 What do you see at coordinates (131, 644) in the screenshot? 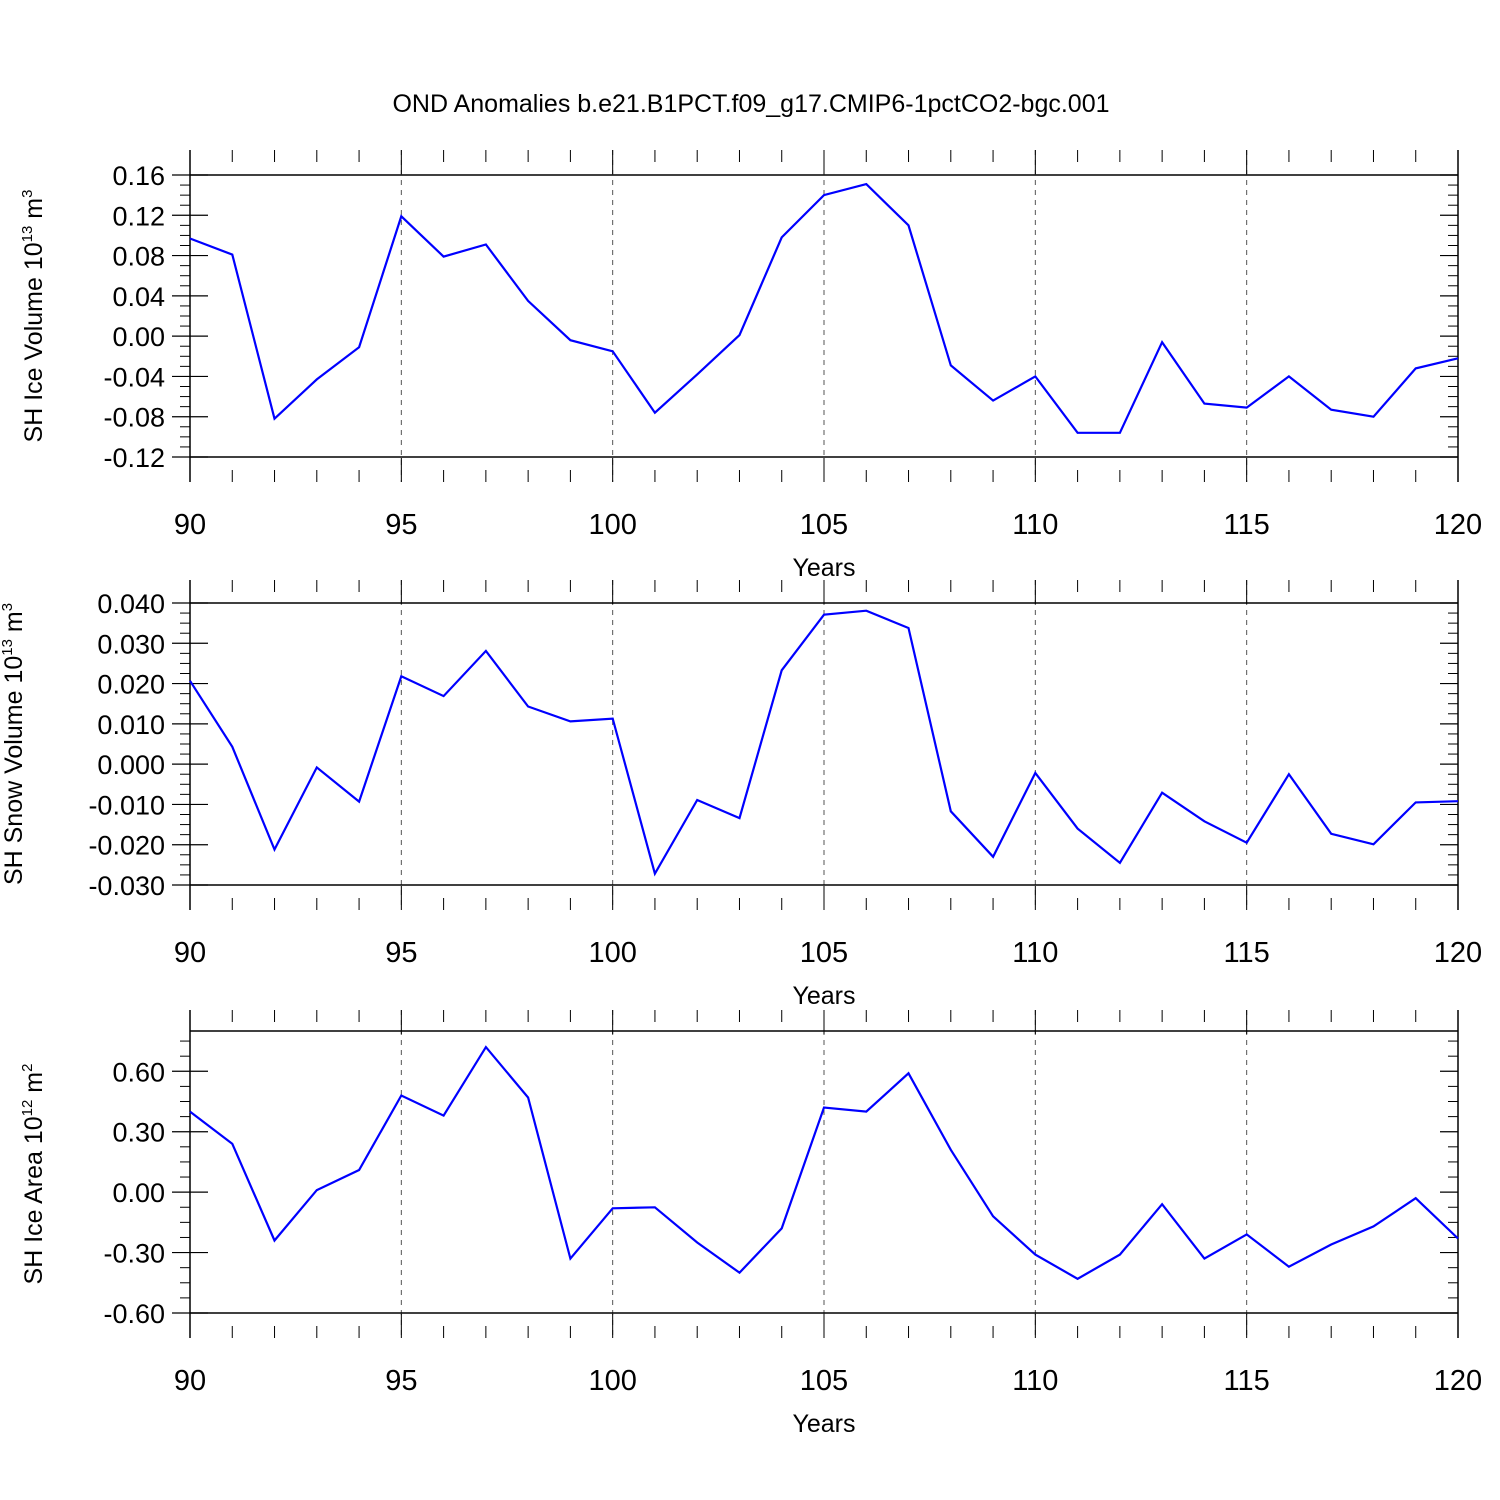
I see `y-tick-label: 0.030` at bounding box center [131, 644].